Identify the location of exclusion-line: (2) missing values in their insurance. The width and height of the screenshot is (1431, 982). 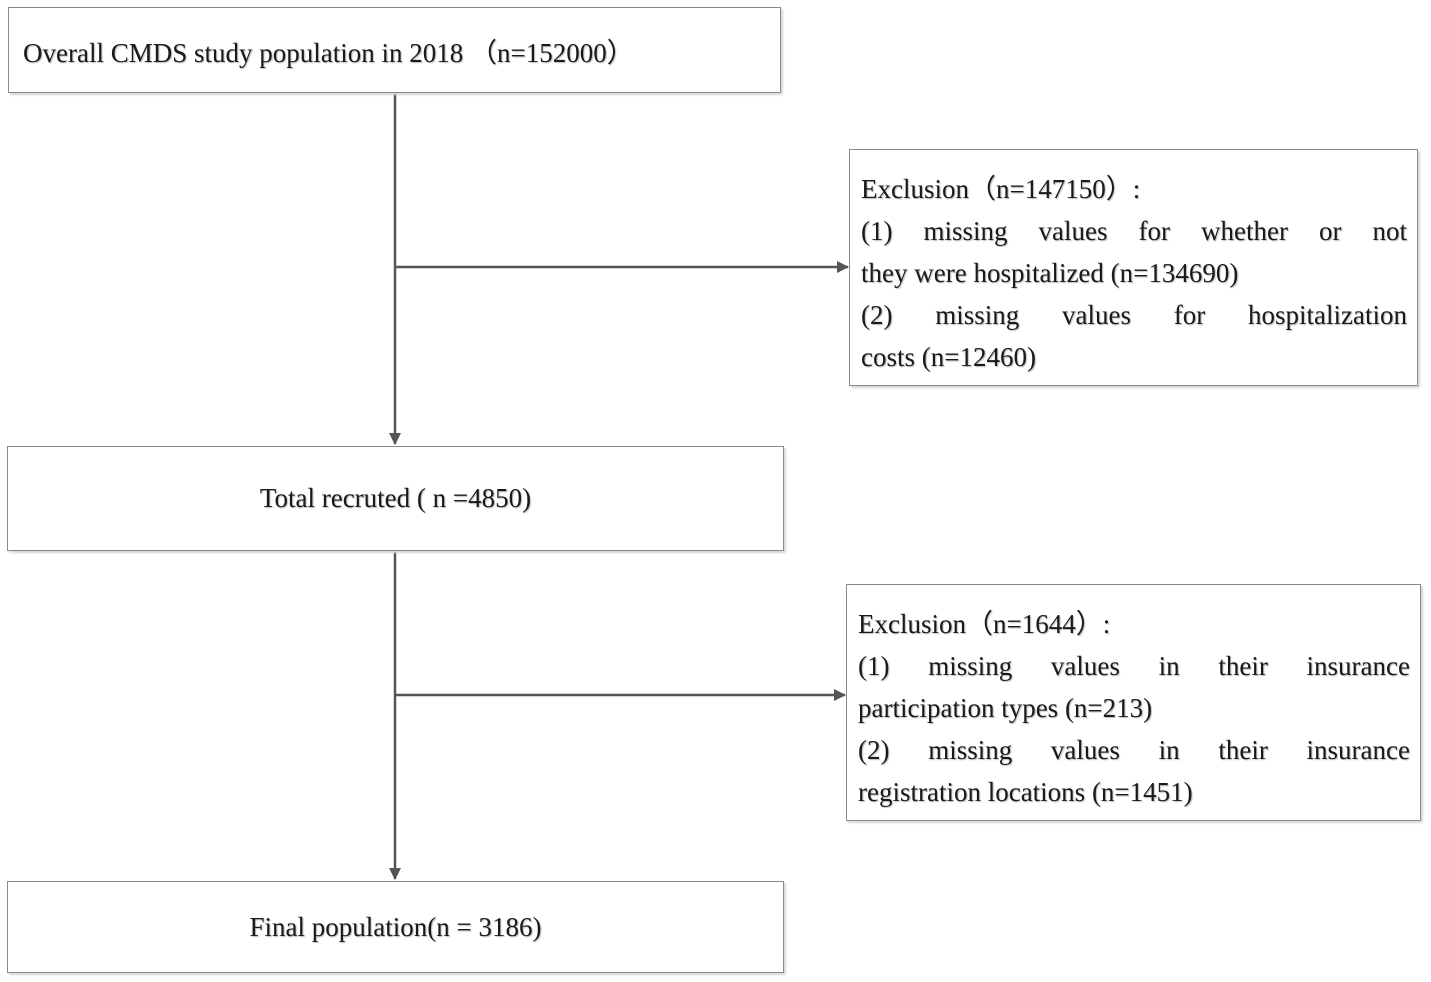
(1134, 750).